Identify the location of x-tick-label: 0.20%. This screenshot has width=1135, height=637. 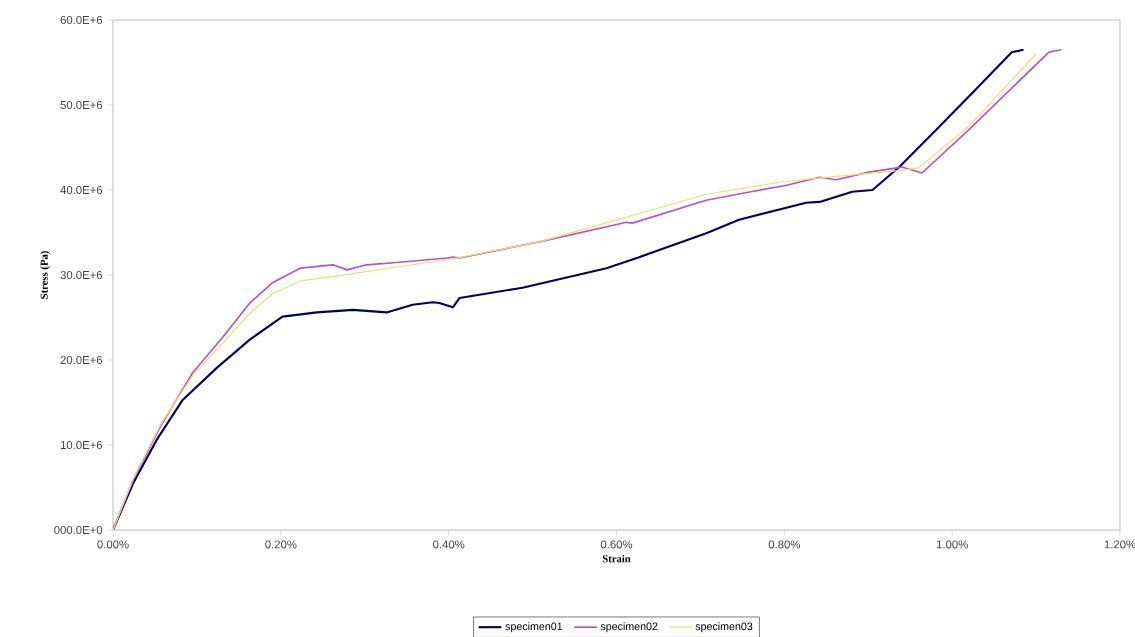
(281, 544).